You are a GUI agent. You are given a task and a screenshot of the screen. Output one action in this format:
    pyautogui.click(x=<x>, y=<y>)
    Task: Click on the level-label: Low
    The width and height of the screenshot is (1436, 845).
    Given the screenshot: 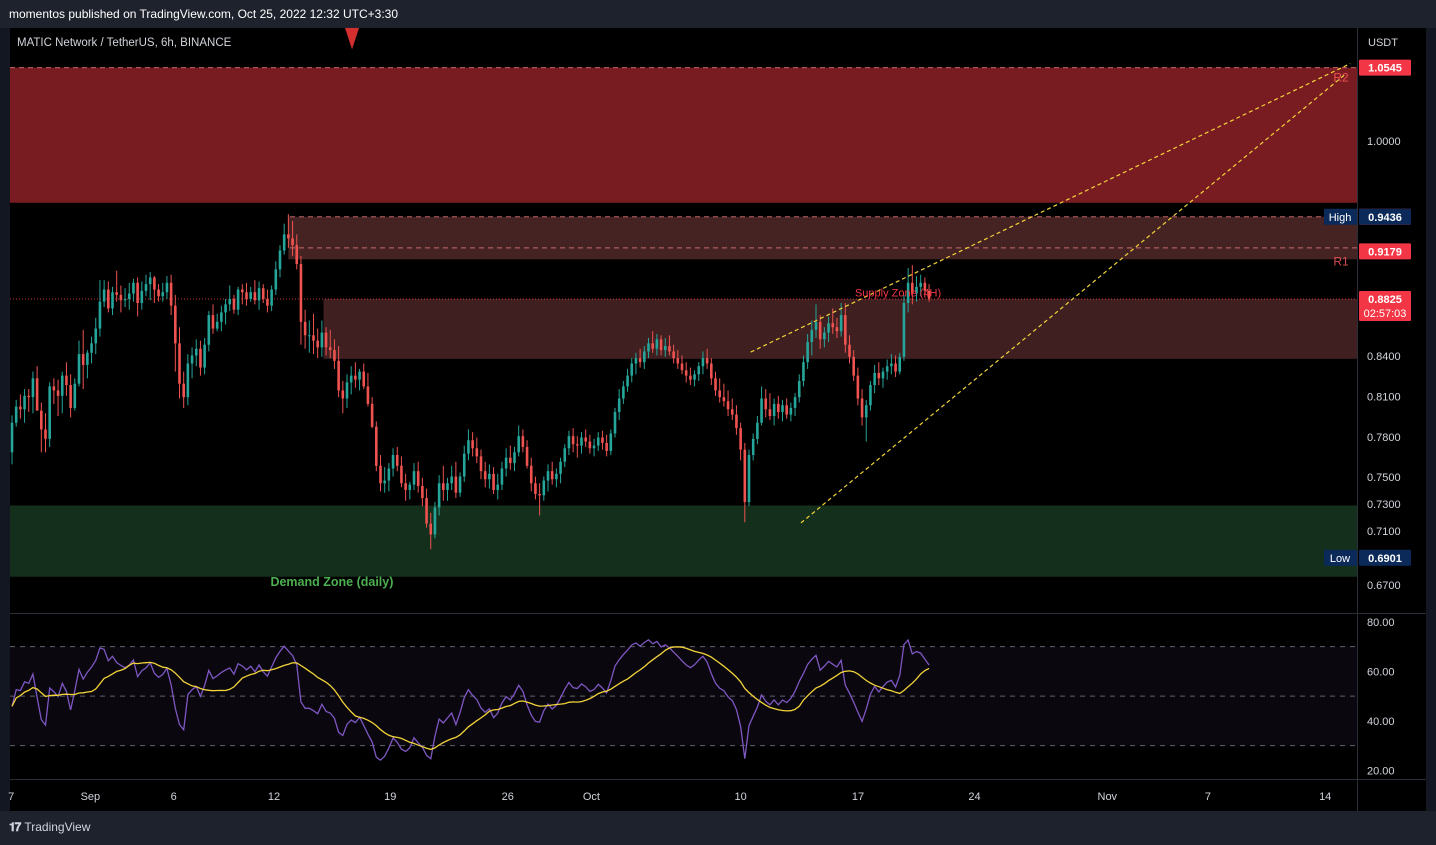 What is the action you would take?
    pyautogui.click(x=1340, y=559)
    